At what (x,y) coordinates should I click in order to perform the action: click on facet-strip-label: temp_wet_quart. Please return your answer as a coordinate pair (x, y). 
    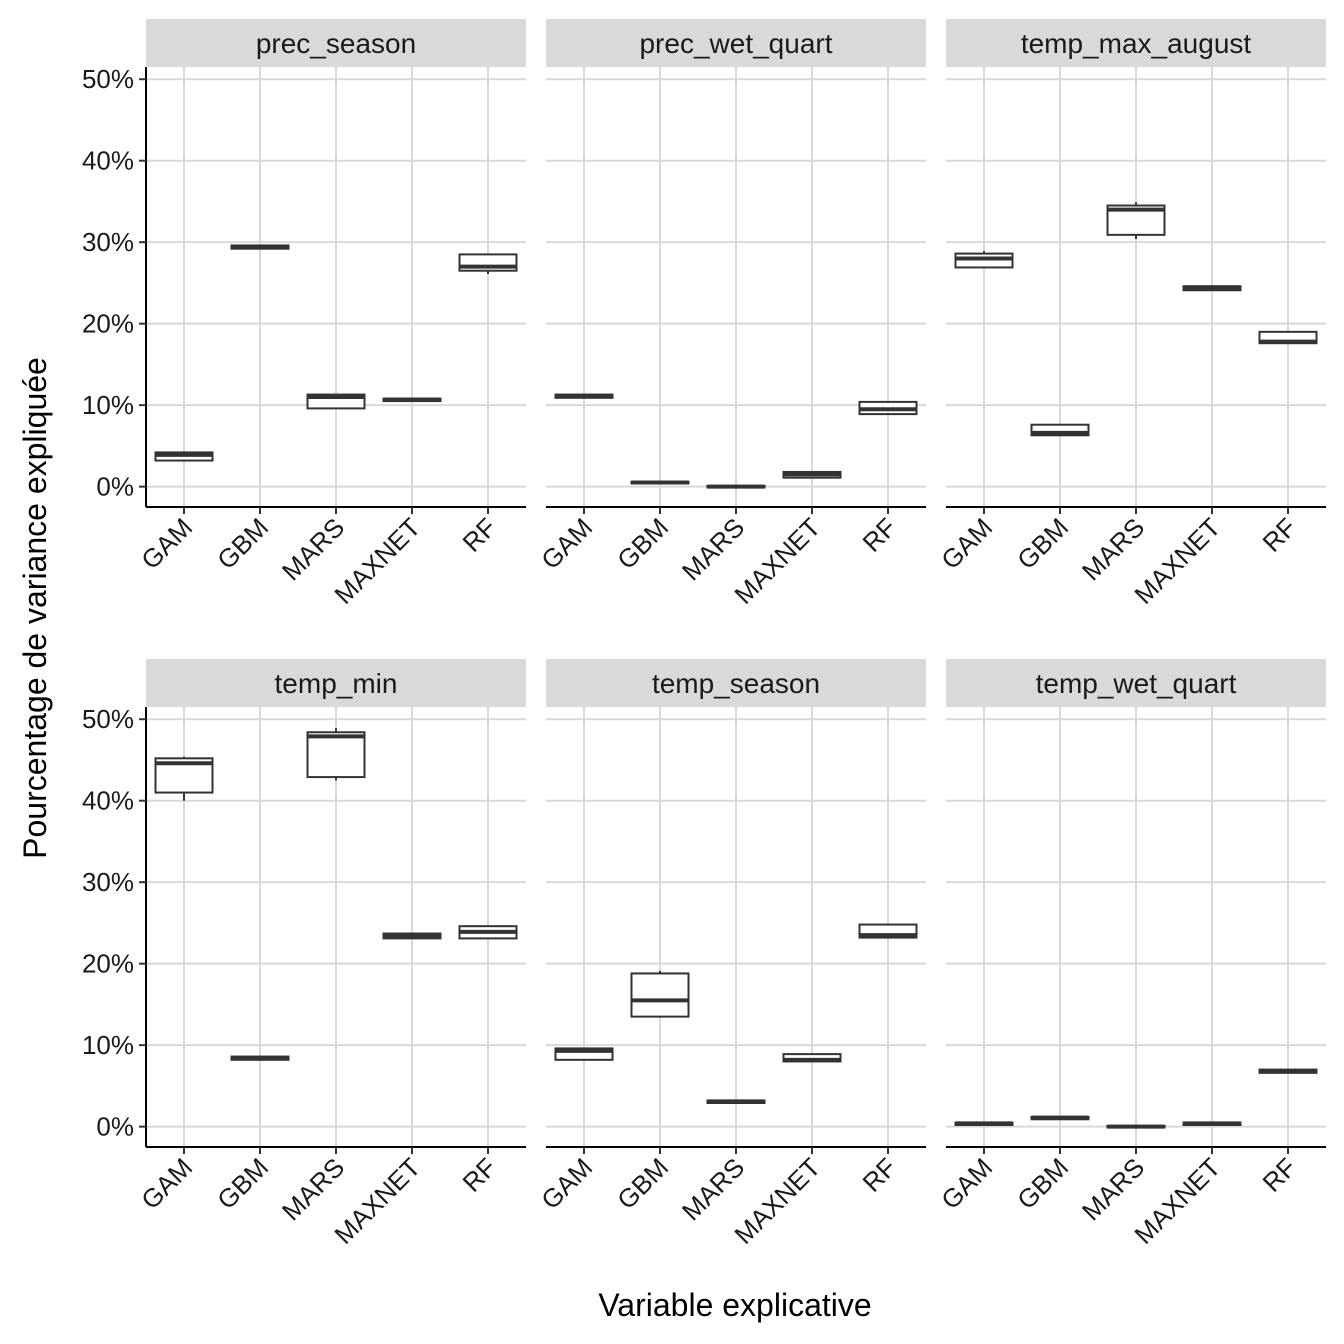
    Looking at the image, I should click on (1136, 683).